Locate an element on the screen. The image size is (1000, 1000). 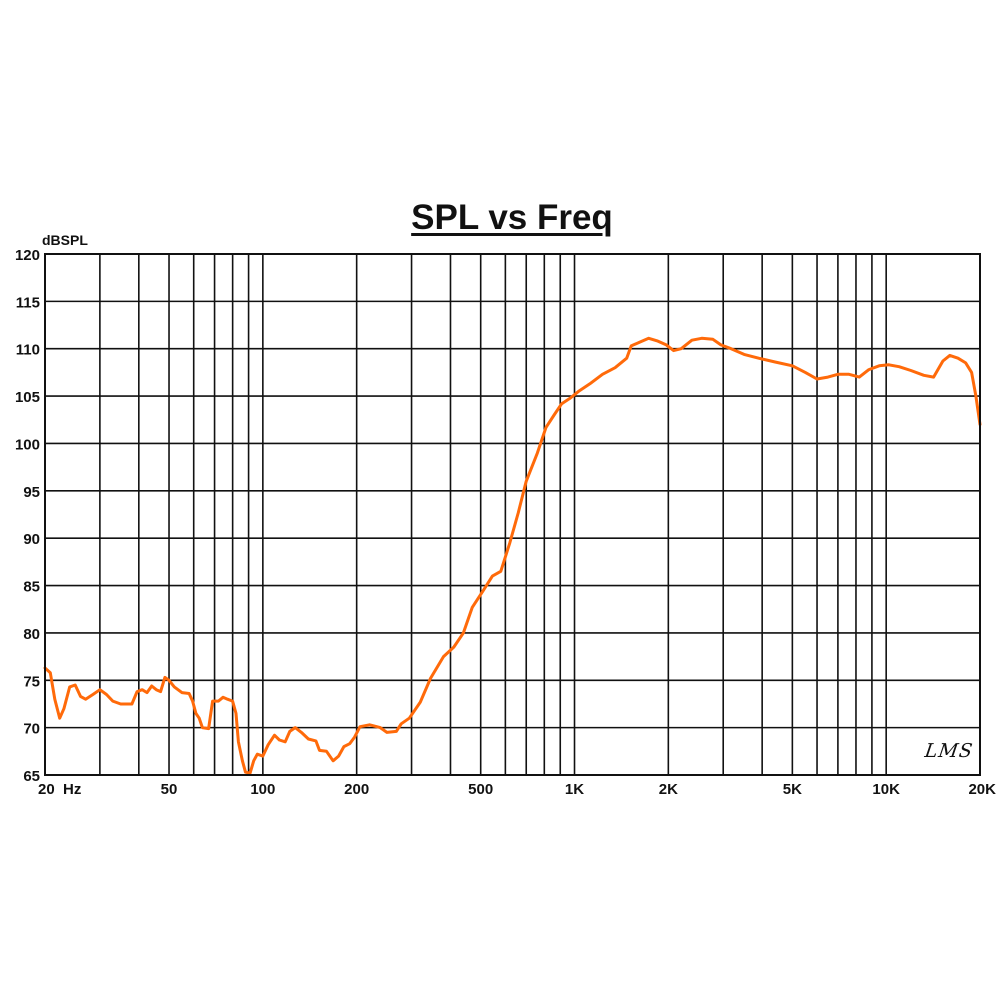
y-axis-unit-label: dBSPL is located at coordinates (65, 240).